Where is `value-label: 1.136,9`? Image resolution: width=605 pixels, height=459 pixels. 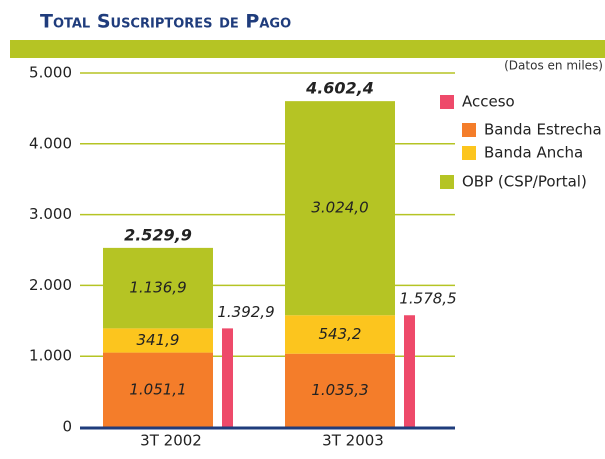 value-label: 1.136,9 is located at coordinates (157, 288).